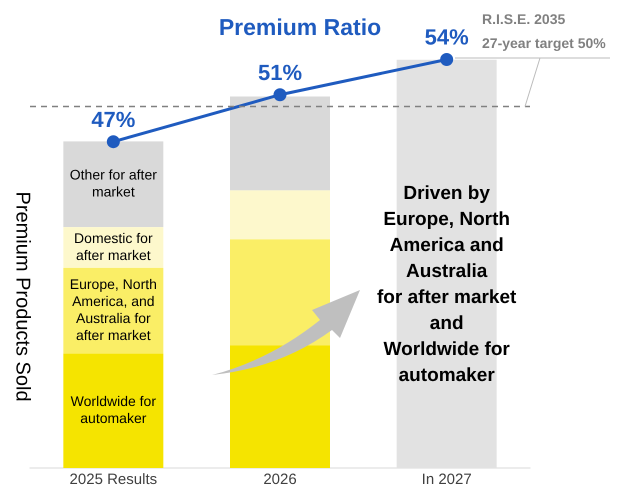 This screenshot has height=492, width=634. Describe the element at coordinates (280, 479) in the screenshot. I see `x-tick-label: 2026` at that location.